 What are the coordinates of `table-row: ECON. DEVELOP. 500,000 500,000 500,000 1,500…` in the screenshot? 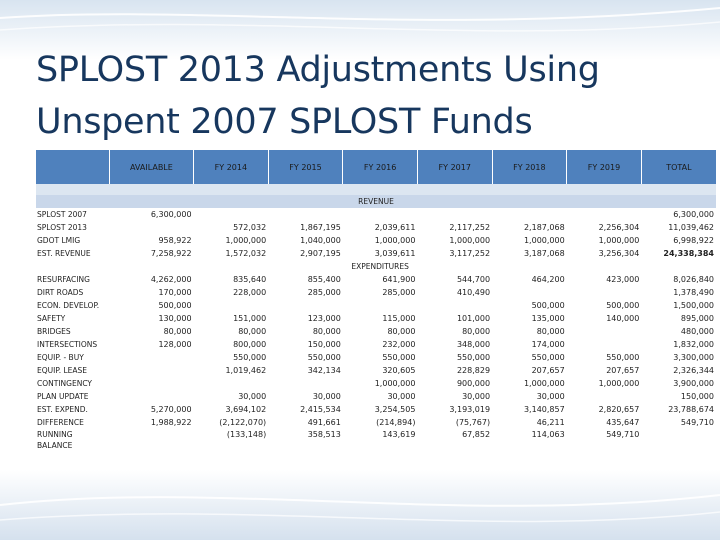 It's located at (376, 305).